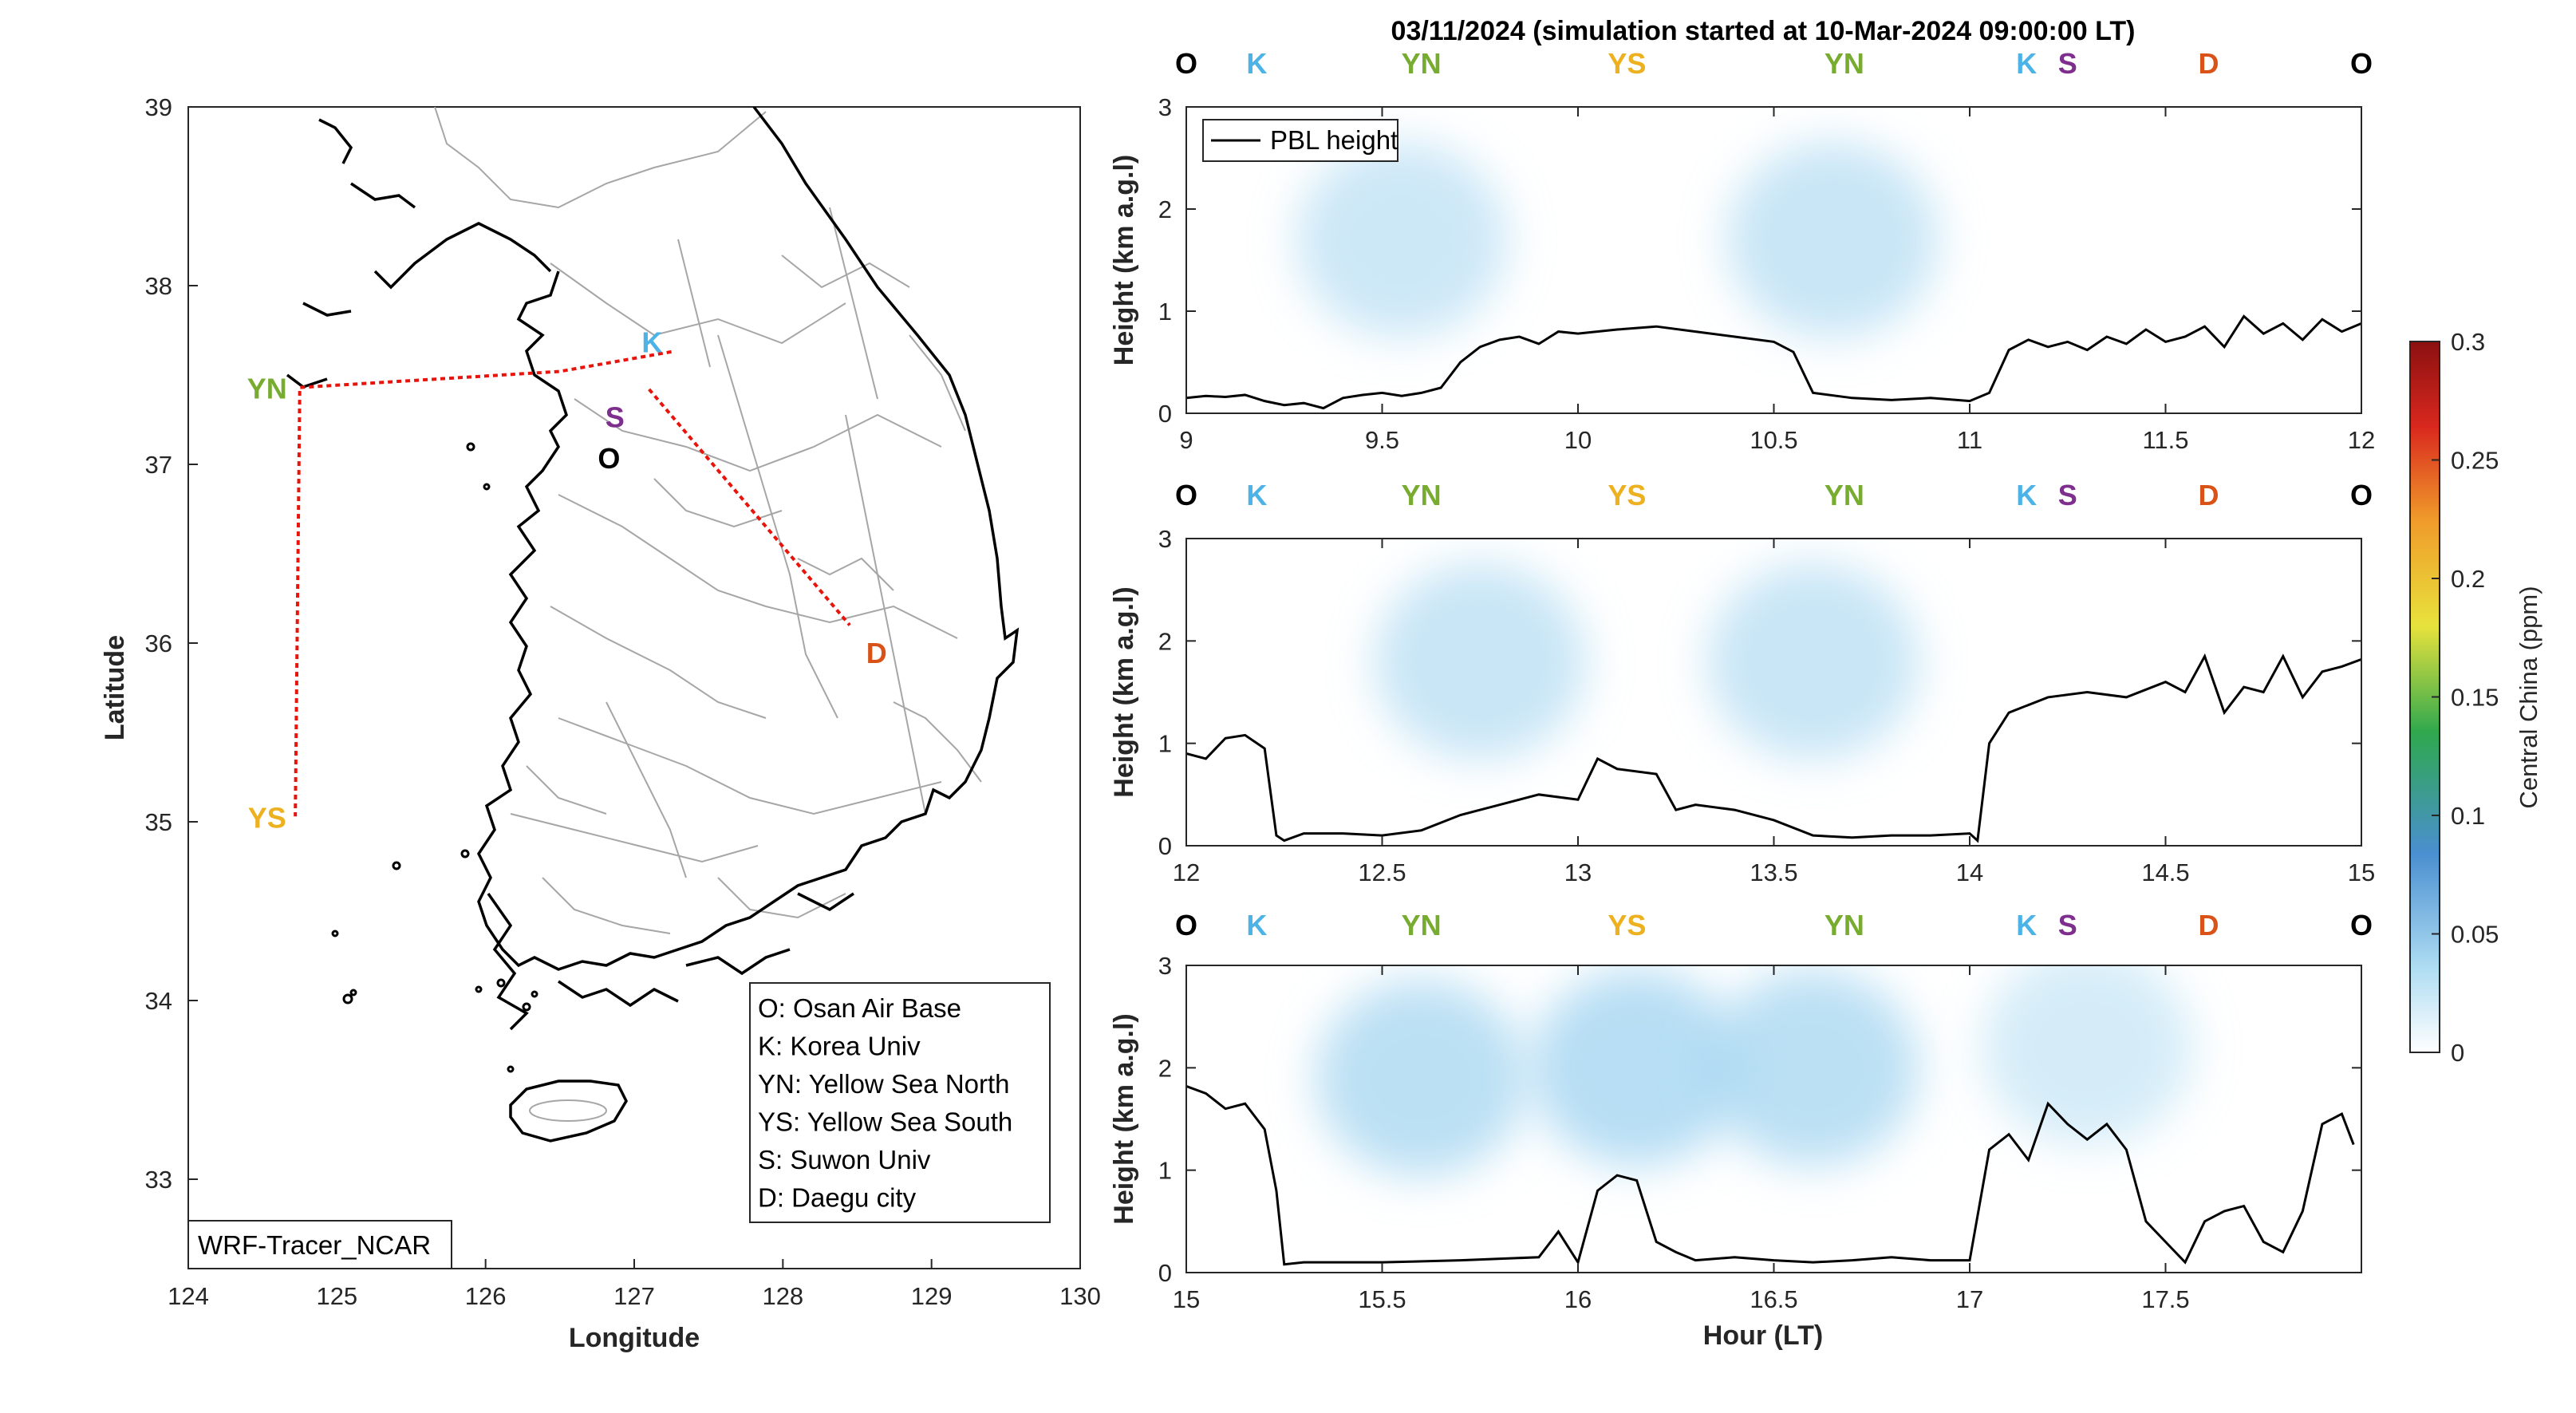  What do you see at coordinates (172, 643) in the screenshot?
I see `map-y-ticks: 33 34 35 36 37 38 39` at bounding box center [172, 643].